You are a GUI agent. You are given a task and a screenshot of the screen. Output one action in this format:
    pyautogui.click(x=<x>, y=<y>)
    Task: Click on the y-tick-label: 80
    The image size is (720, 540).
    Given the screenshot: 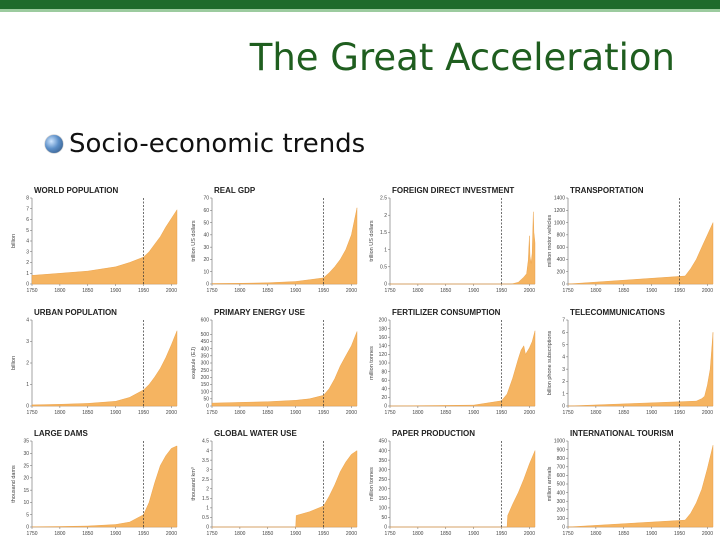 What is the action you would take?
    pyautogui.click(x=384, y=372)
    